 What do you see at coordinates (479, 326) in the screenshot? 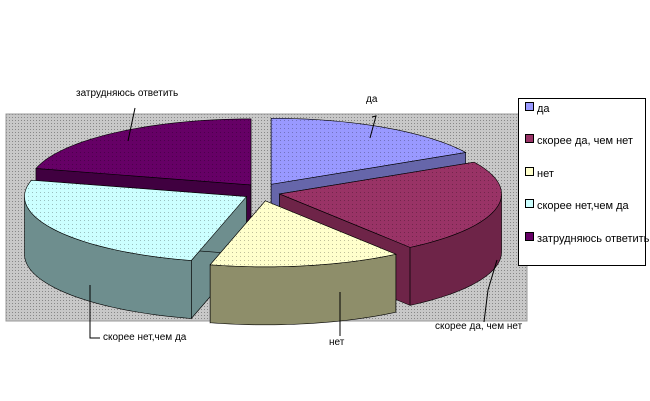
I see `data-label-1: скорее да, чем нет` at bounding box center [479, 326].